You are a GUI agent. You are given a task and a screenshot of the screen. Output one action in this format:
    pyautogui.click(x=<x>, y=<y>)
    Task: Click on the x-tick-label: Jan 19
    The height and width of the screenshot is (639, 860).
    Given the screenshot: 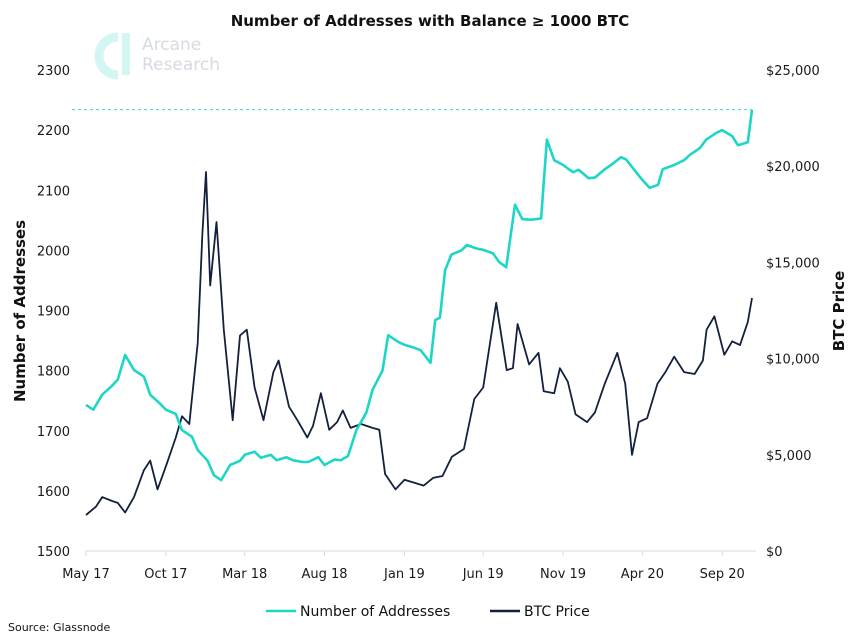 What is the action you would take?
    pyautogui.click(x=404, y=574)
    